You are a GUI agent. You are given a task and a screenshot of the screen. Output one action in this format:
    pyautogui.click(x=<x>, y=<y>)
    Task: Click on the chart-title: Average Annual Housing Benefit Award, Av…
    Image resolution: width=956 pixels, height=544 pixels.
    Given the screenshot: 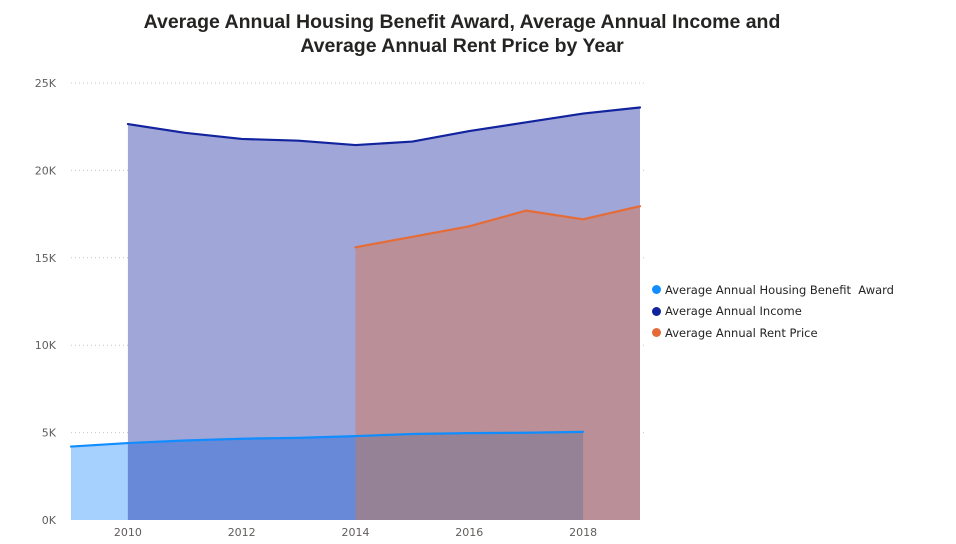 What is the action you would take?
    pyautogui.click(x=462, y=34)
    